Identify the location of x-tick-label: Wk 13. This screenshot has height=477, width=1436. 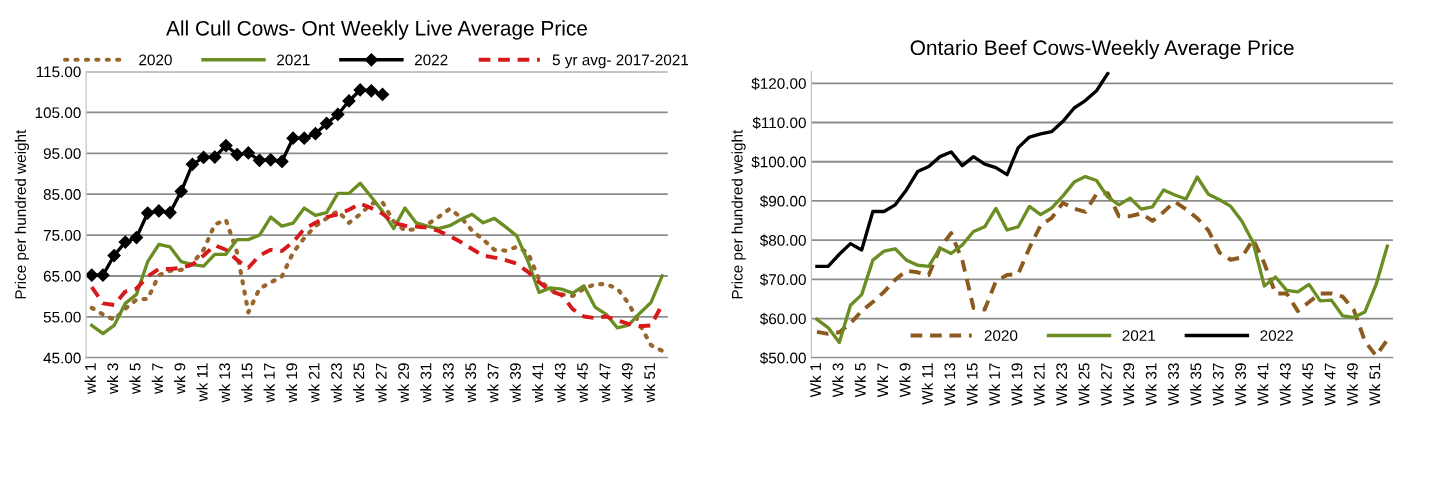
(950, 384).